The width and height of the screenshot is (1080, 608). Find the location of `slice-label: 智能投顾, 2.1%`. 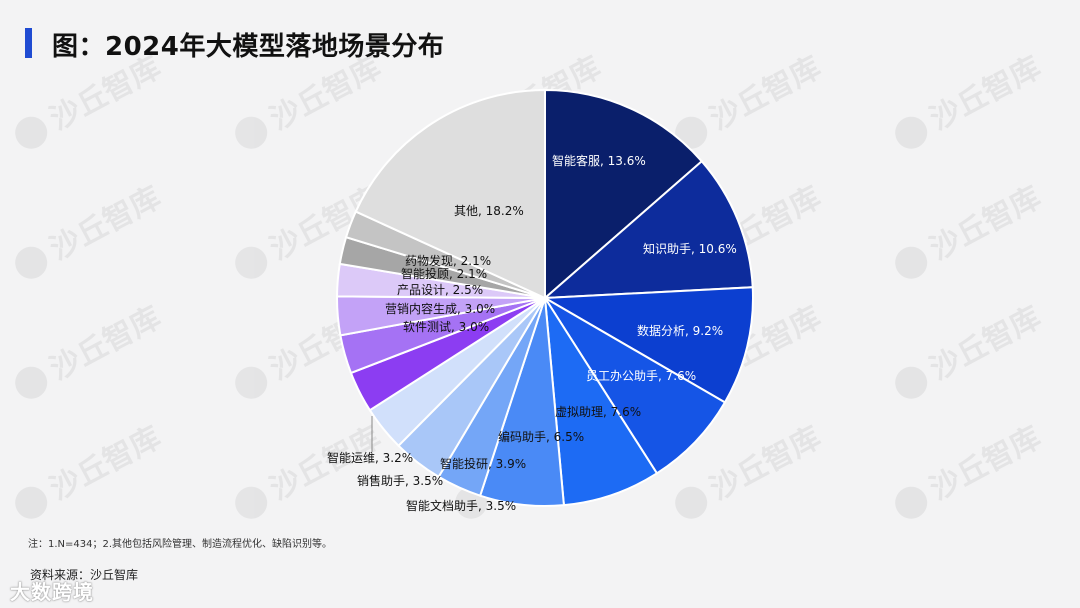

slice-label: 智能投顾, 2.1% is located at coordinates (444, 273).